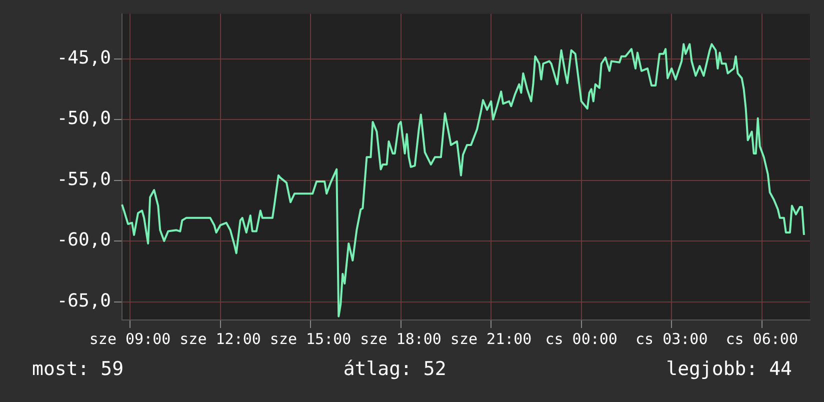 This screenshot has width=824, height=402. Describe the element at coordinates (762, 339) in the screenshot. I see `x-tick-label: cs 06:00` at that location.